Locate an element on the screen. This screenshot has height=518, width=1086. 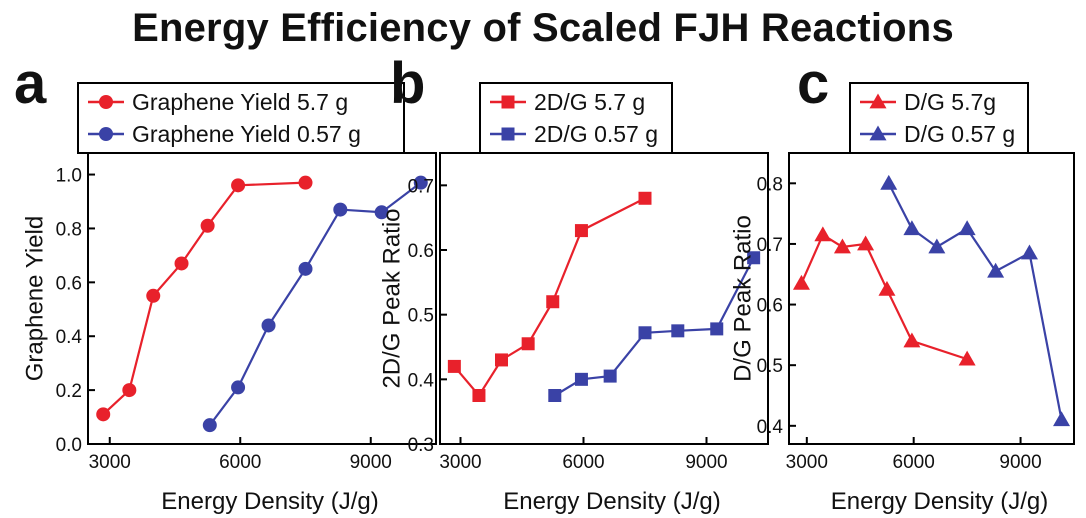
legend-label: 2D/G 0.57 g is located at coordinates (596, 134).